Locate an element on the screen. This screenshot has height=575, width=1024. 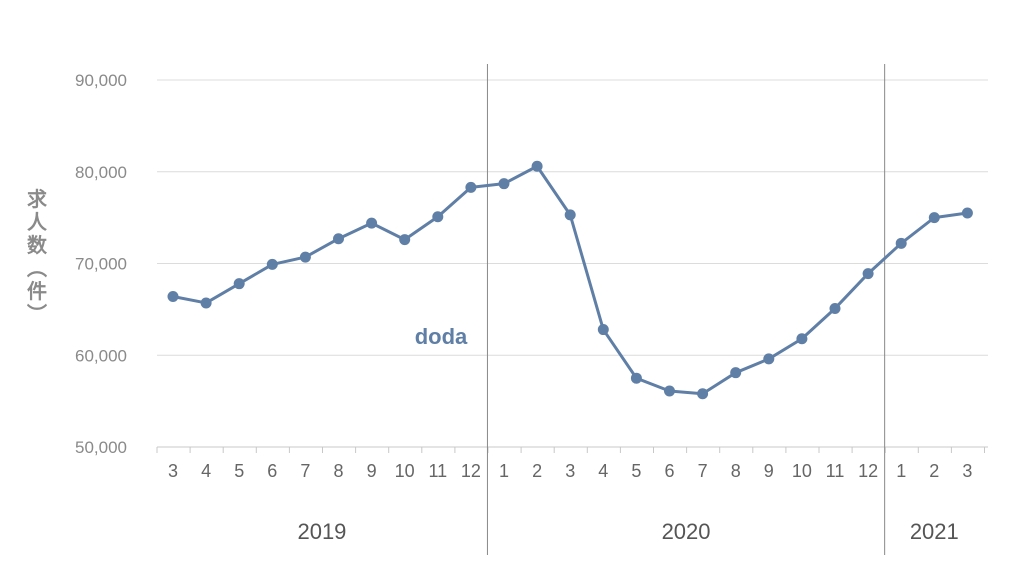
y-axis-label-char: 求 is located at coordinates (37, 199).